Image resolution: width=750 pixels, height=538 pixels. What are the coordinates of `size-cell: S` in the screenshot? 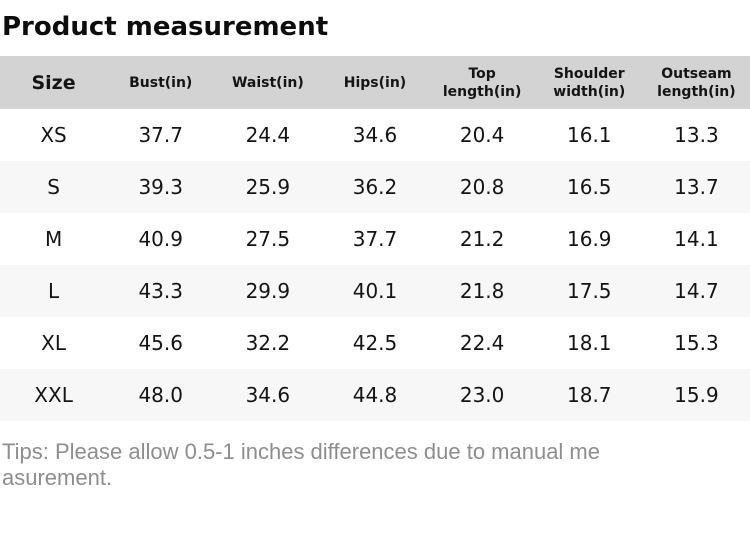 It's located at (53, 187).